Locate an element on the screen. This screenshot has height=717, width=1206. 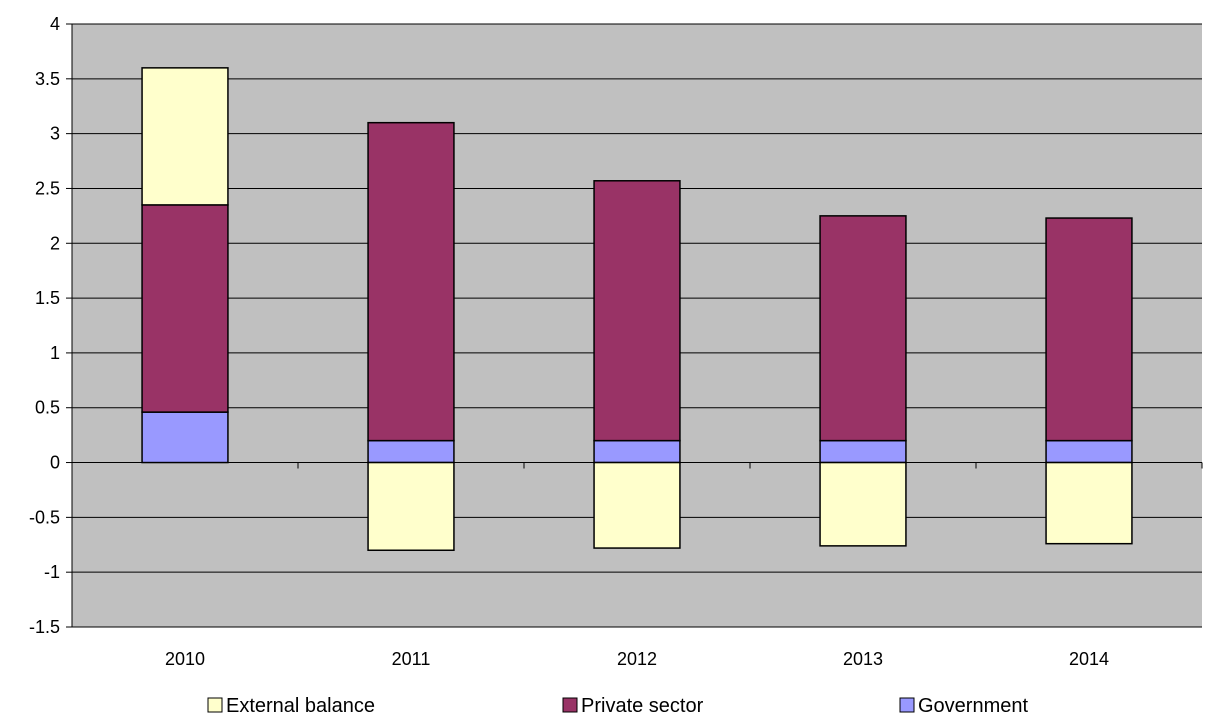
bar-government-2014 is located at coordinates (1089, 451).